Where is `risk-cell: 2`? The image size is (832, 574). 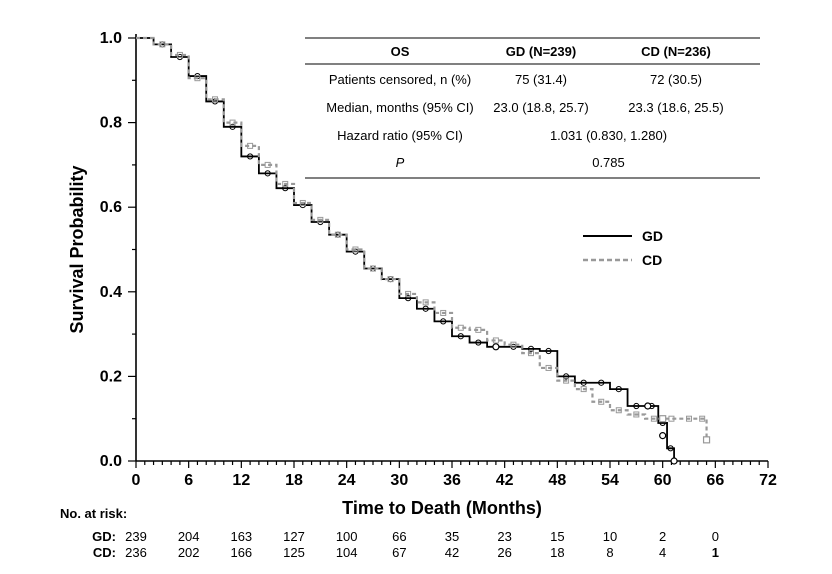
risk-cell: 2 is located at coordinates (662, 536).